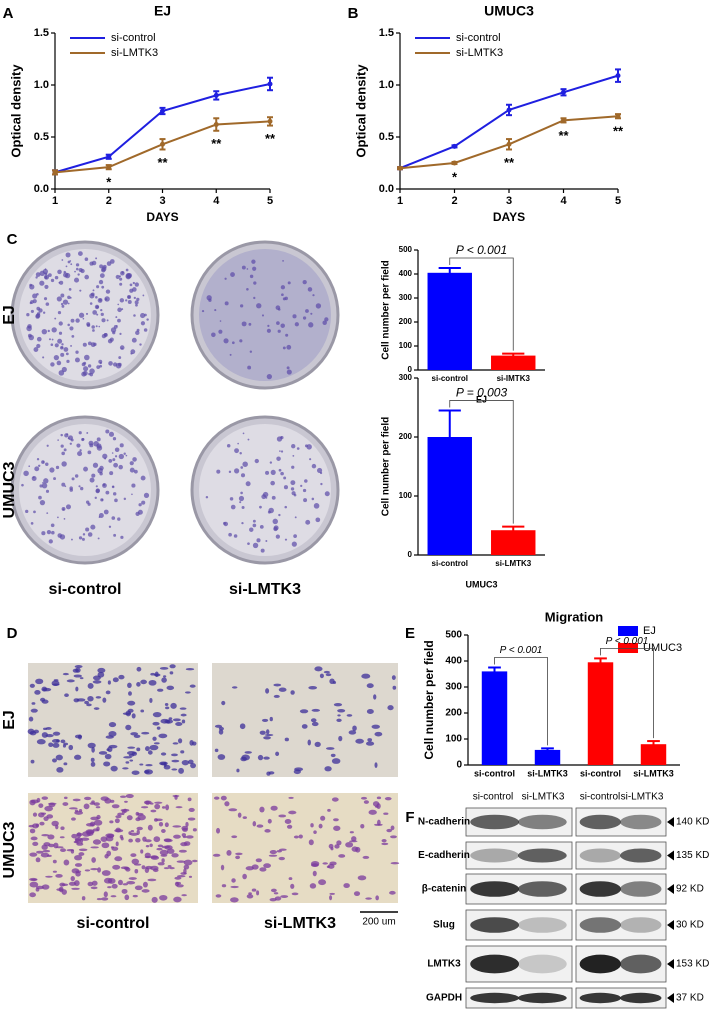 The width and height of the screenshot is (709, 1014). I want to click on blot, so click(621, 964).